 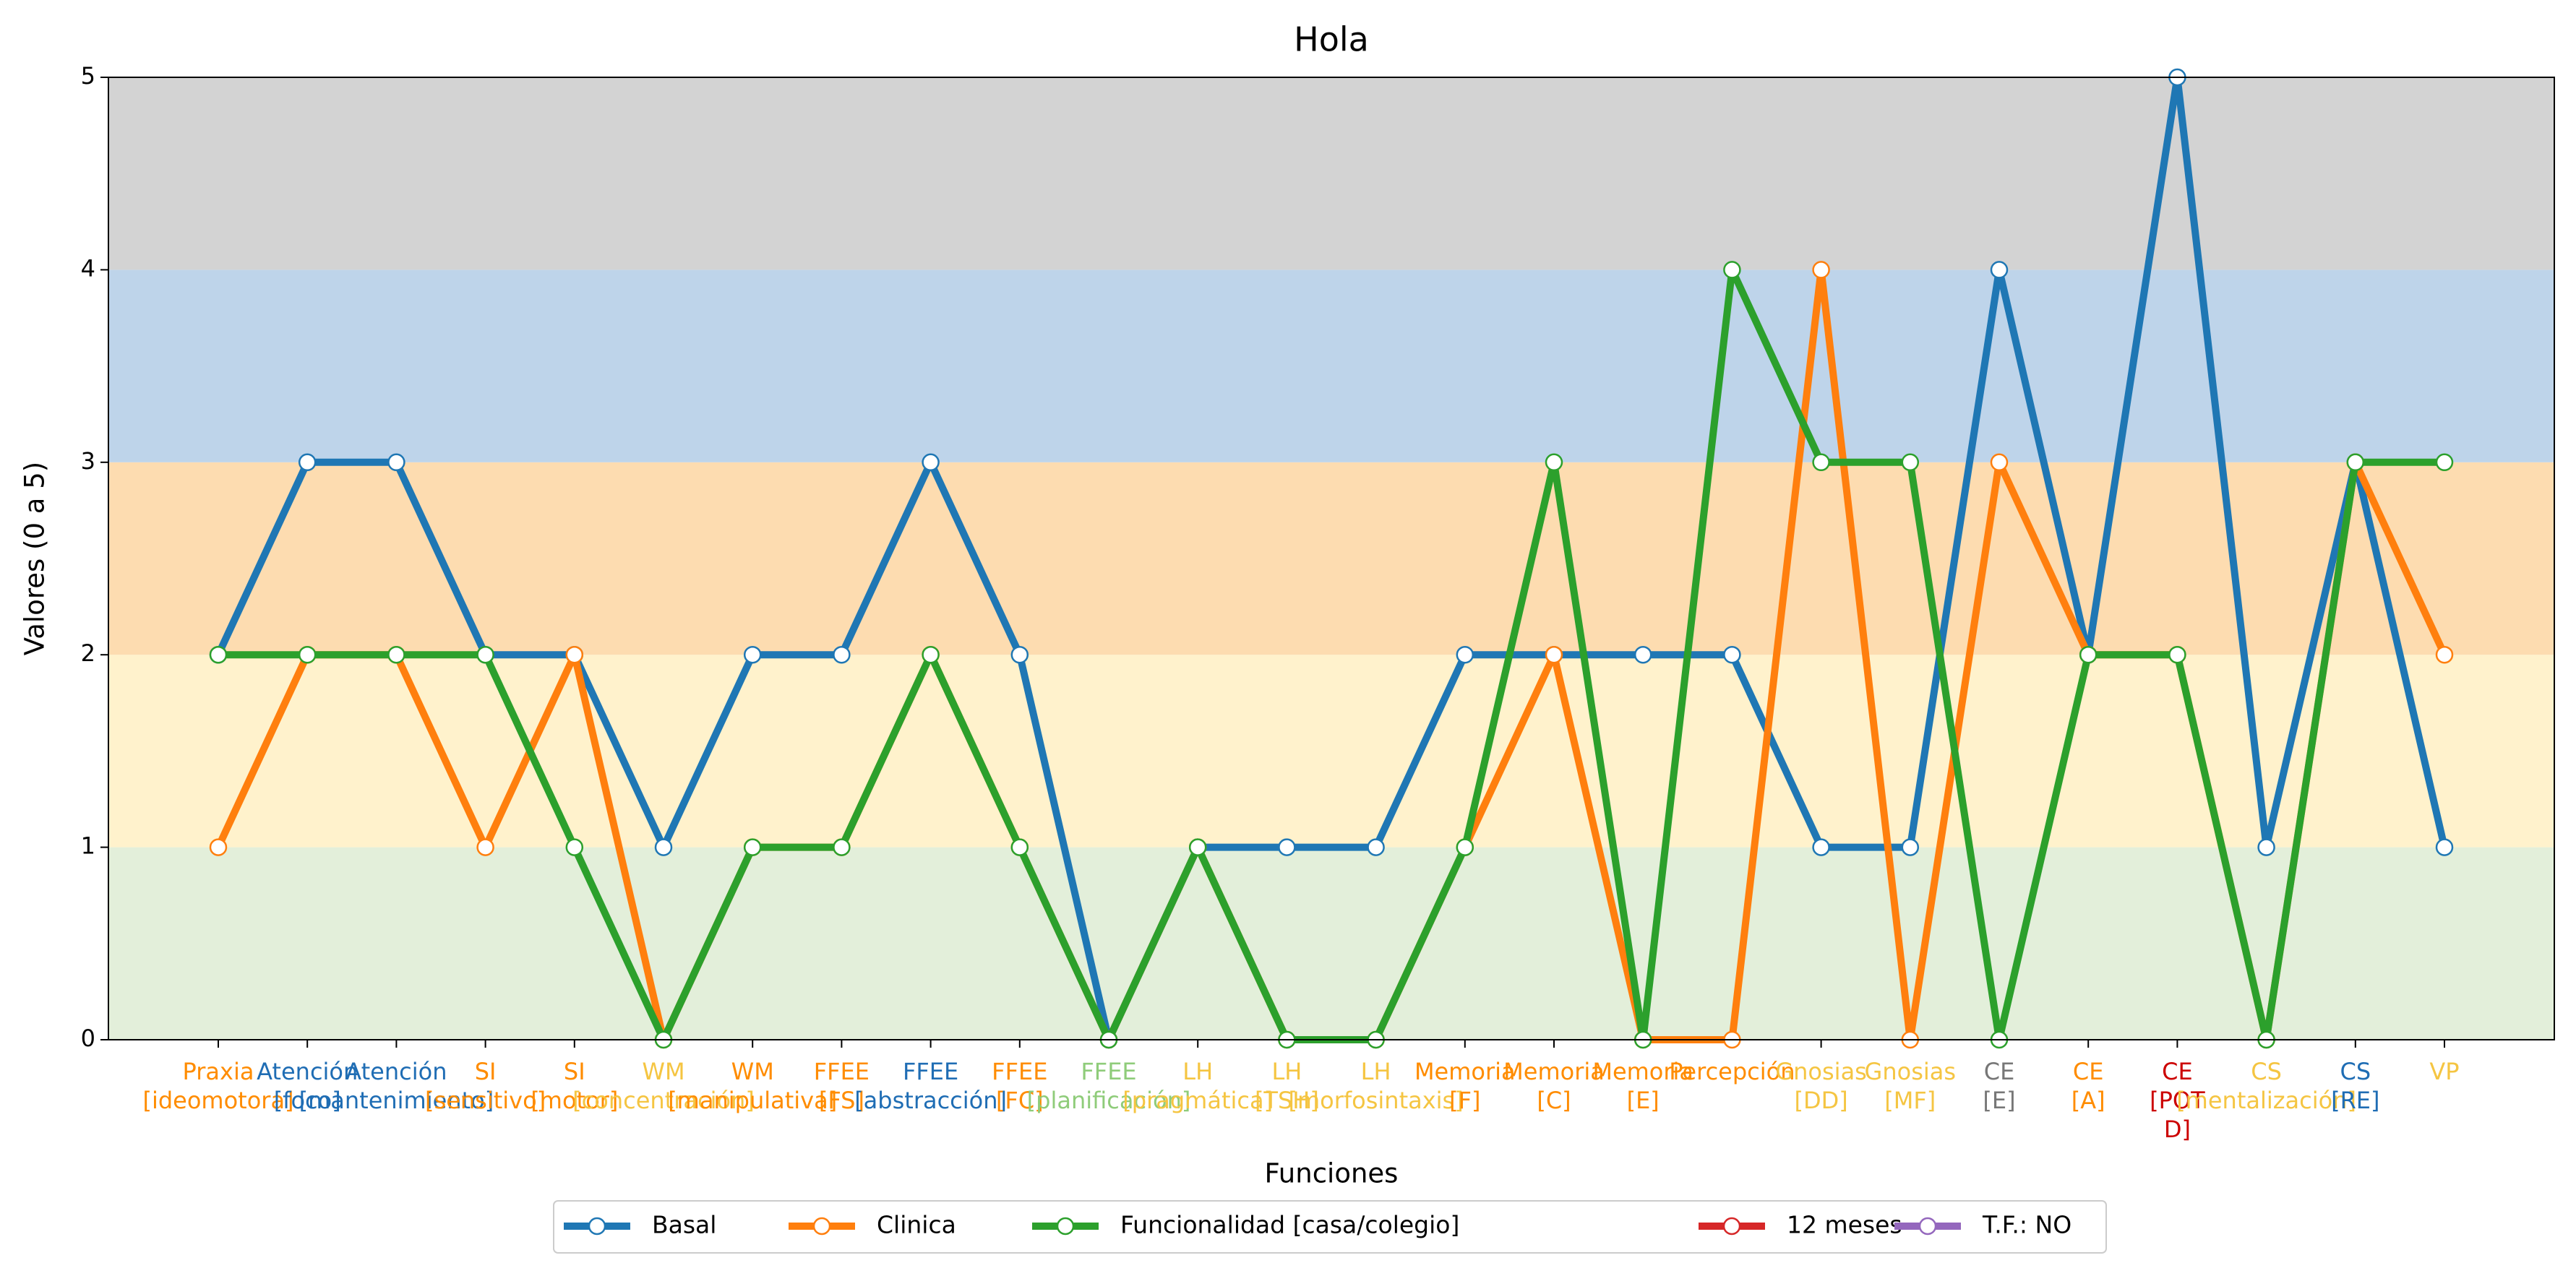 What do you see at coordinates (397, 1086) in the screenshot?
I see `x-tick-label: Atención [mantenimiento]` at bounding box center [397, 1086].